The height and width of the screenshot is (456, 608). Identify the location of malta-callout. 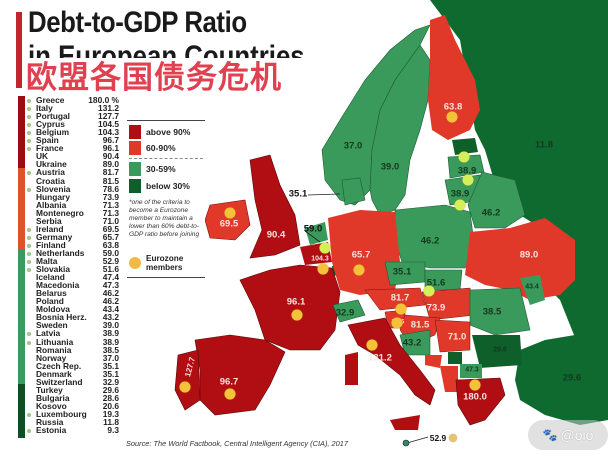
(417, 440).